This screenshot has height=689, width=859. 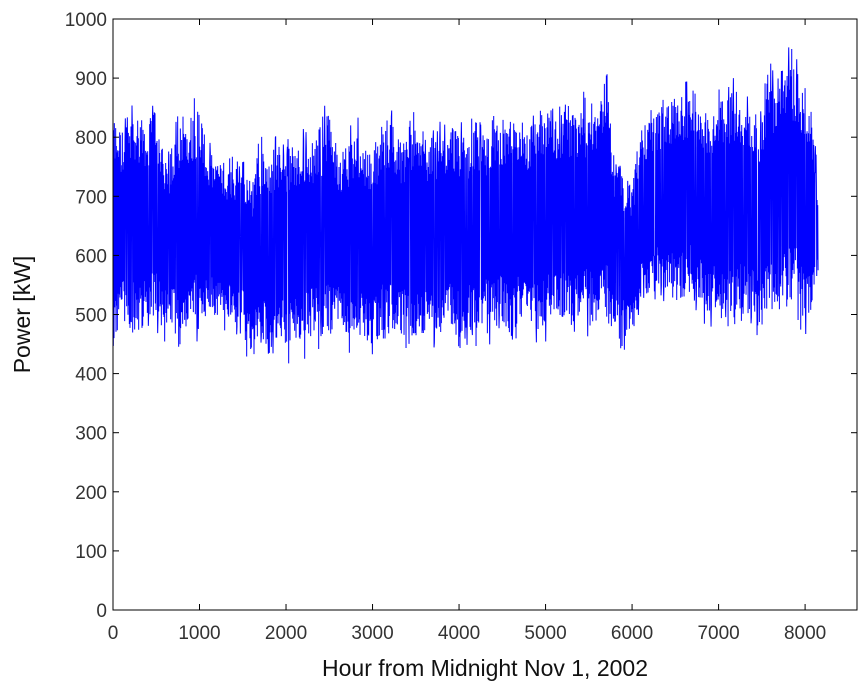 I want to click on y-tick-label: 400, so click(x=91, y=375).